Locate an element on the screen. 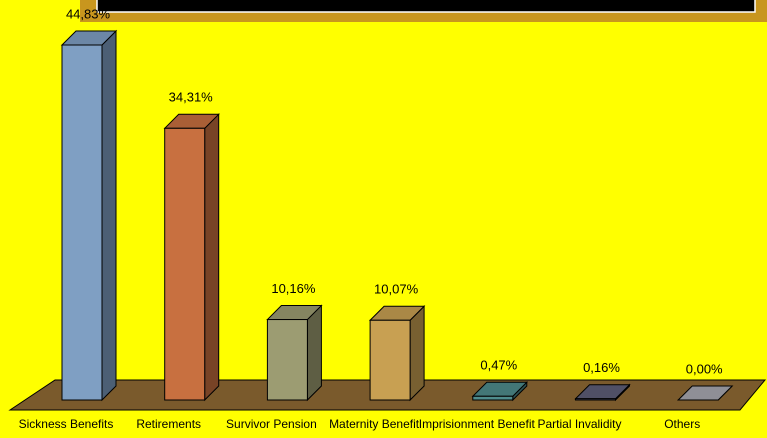 This screenshot has width=767, height=438. x-tick-label: Sickness Benefits is located at coordinates (66, 424).